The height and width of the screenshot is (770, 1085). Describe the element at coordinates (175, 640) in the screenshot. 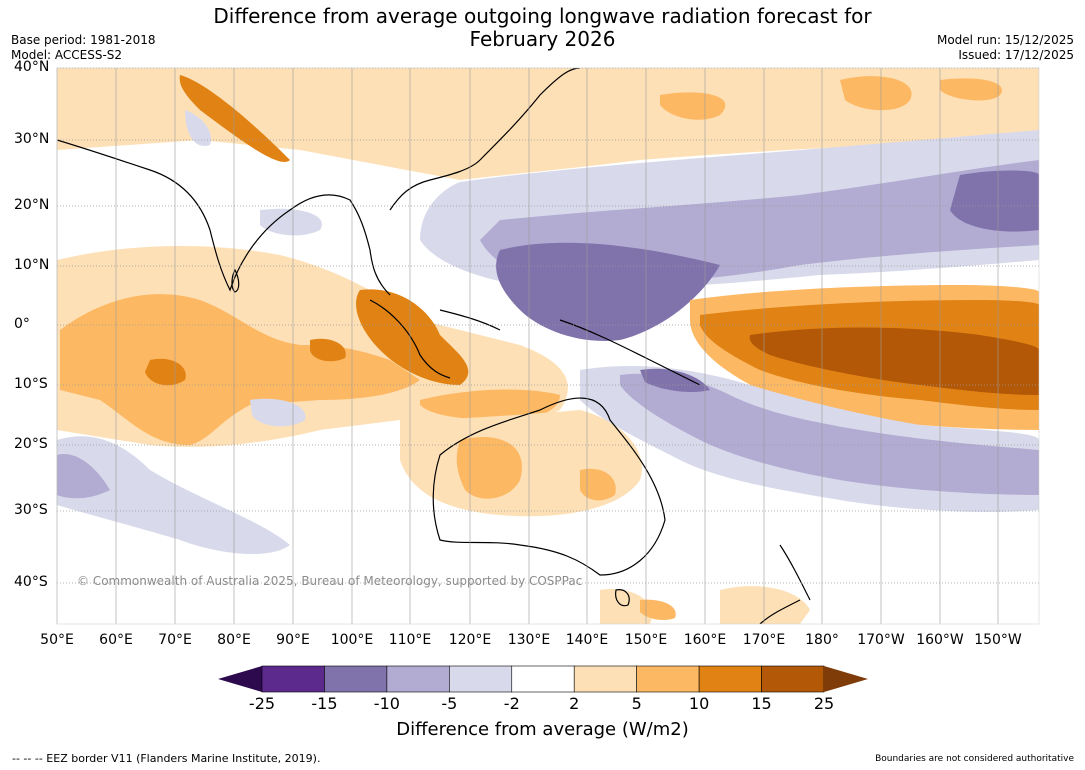

I see `longitude-label: 70°E` at that location.